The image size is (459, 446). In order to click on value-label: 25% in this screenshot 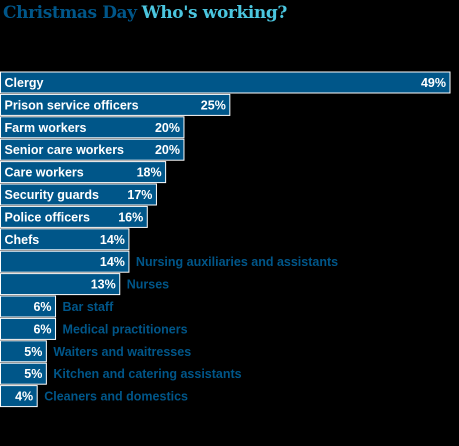, I will do `click(213, 105)`.